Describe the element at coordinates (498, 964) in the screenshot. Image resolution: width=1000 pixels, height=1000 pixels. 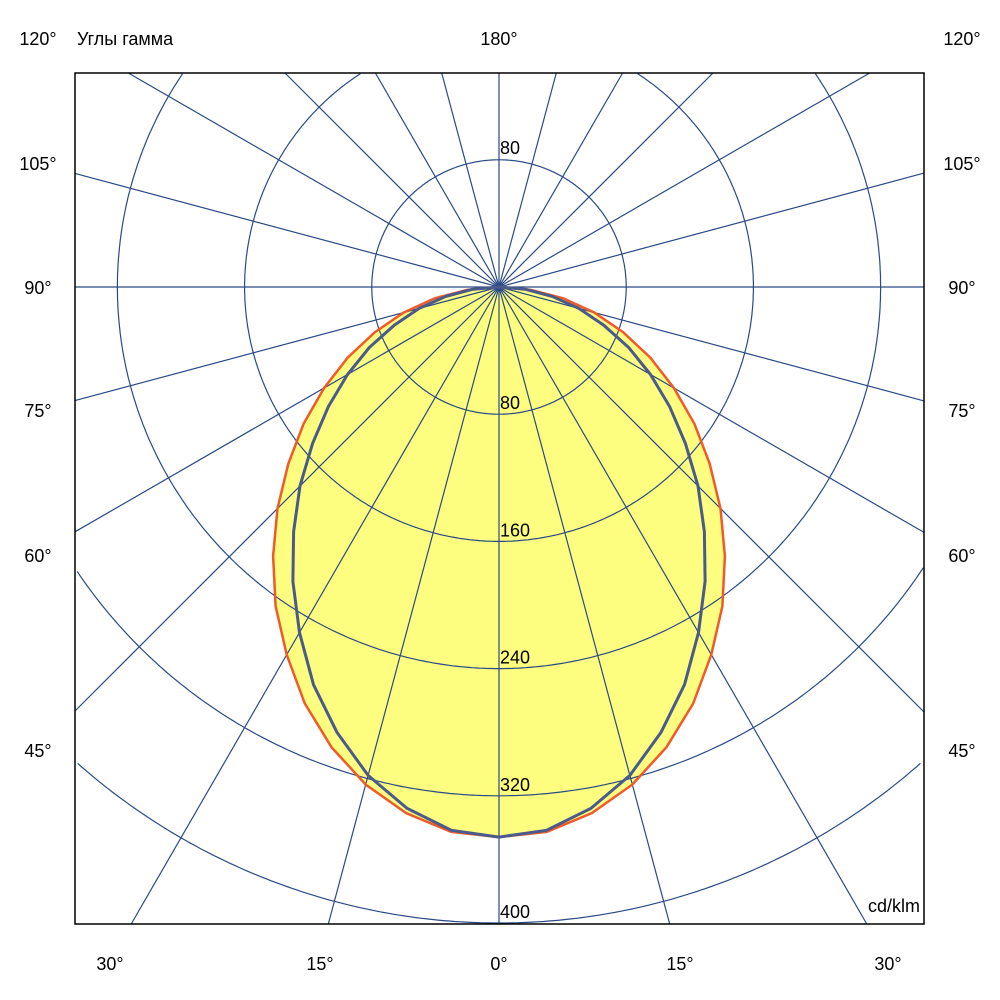
I see `bottom-angle-label: 0°` at that location.